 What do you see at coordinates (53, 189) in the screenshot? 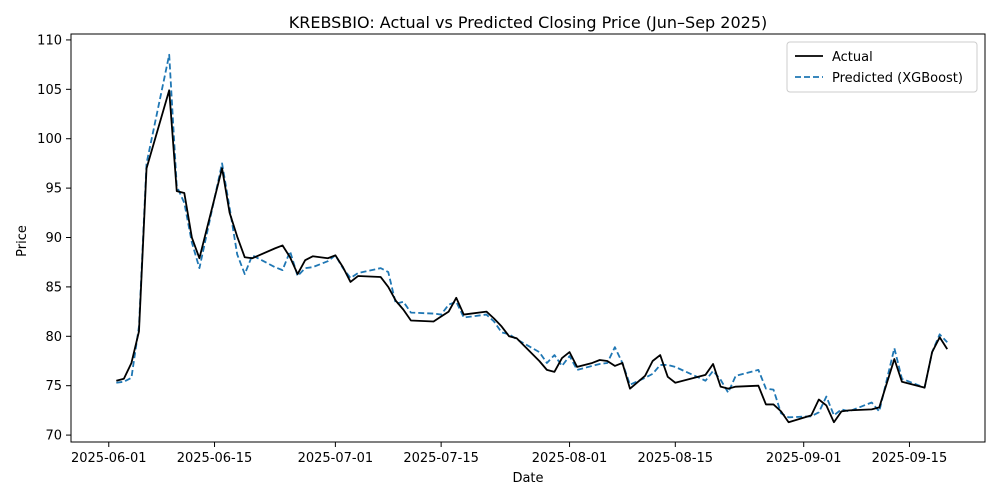
I see `y-tick-label: 95` at bounding box center [53, 189].